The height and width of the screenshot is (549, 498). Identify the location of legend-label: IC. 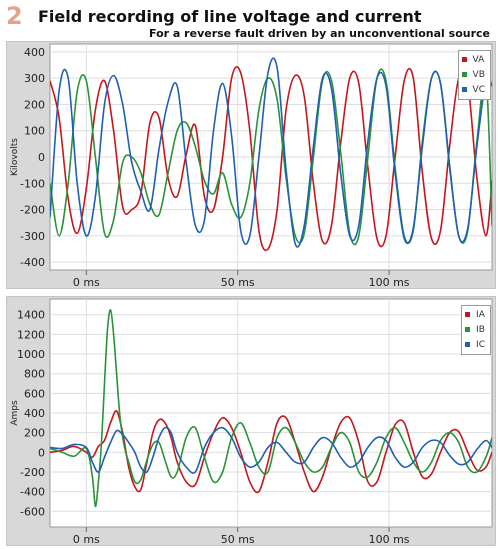
(480, 345).